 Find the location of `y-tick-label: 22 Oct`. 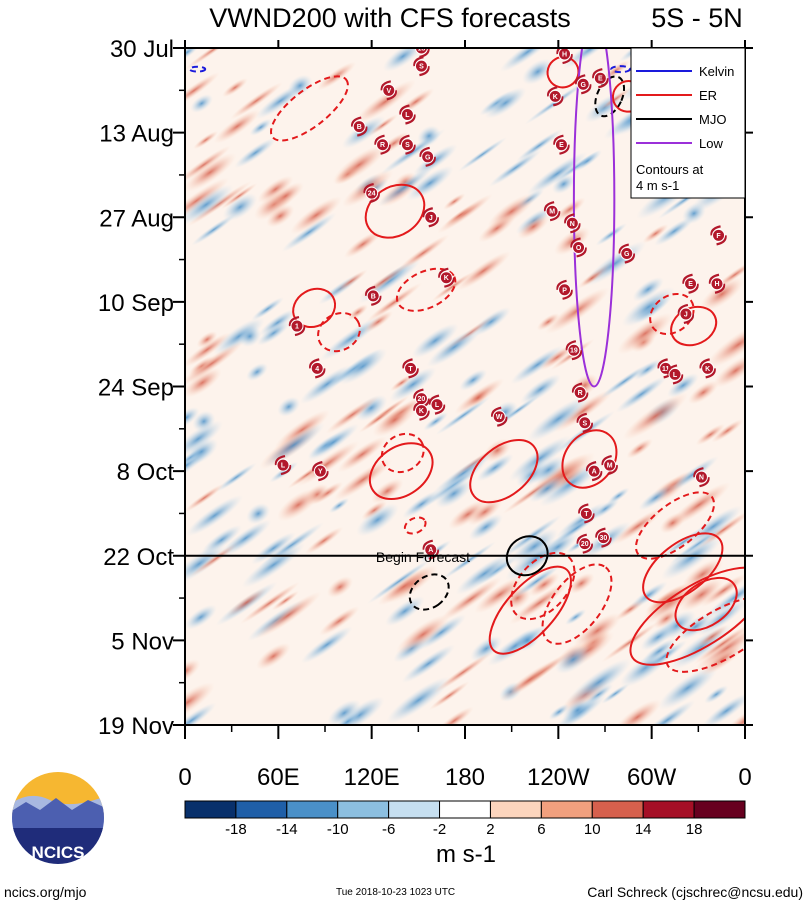

y-tick-label: 22 Oct is located at coordinates (138, 557).